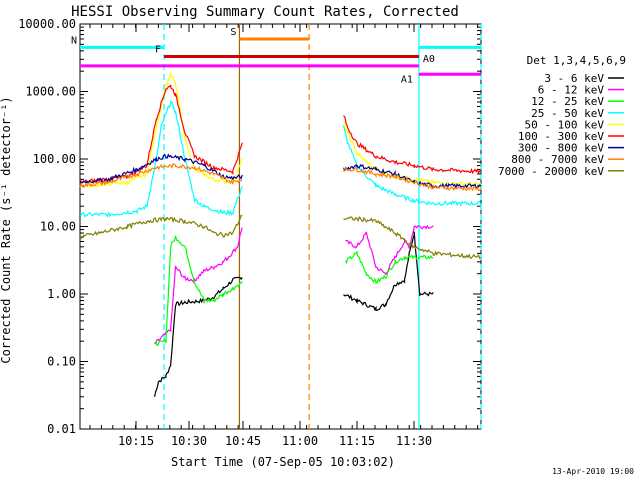 Image resolution: width=640 pixels, height=480 pixels. Describe the element at coordinates (300, 441) in the screenshot. I see `x-tick-label: 11:00` at that location.